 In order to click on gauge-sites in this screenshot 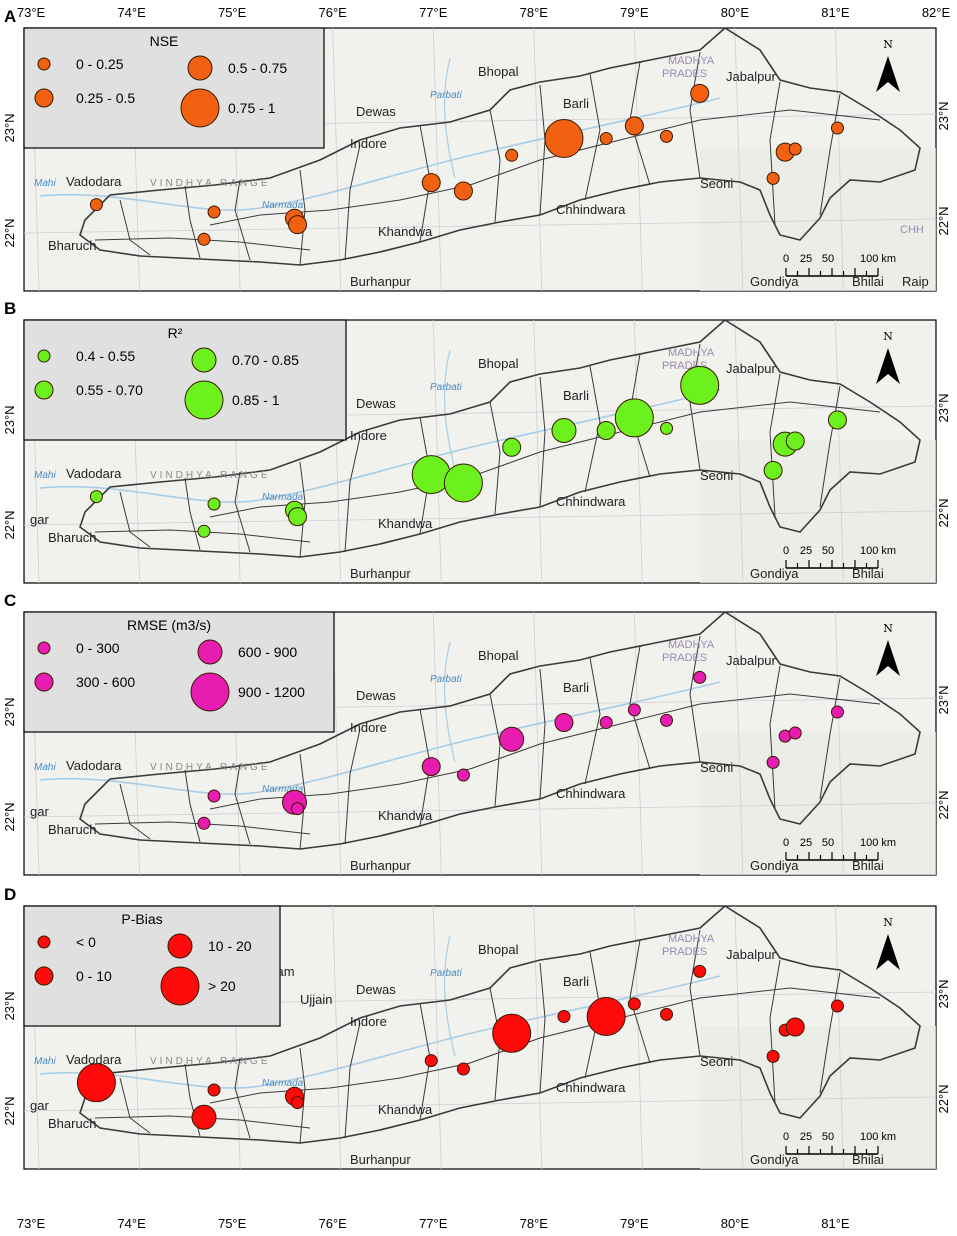, I will do `click(466, 164)`.